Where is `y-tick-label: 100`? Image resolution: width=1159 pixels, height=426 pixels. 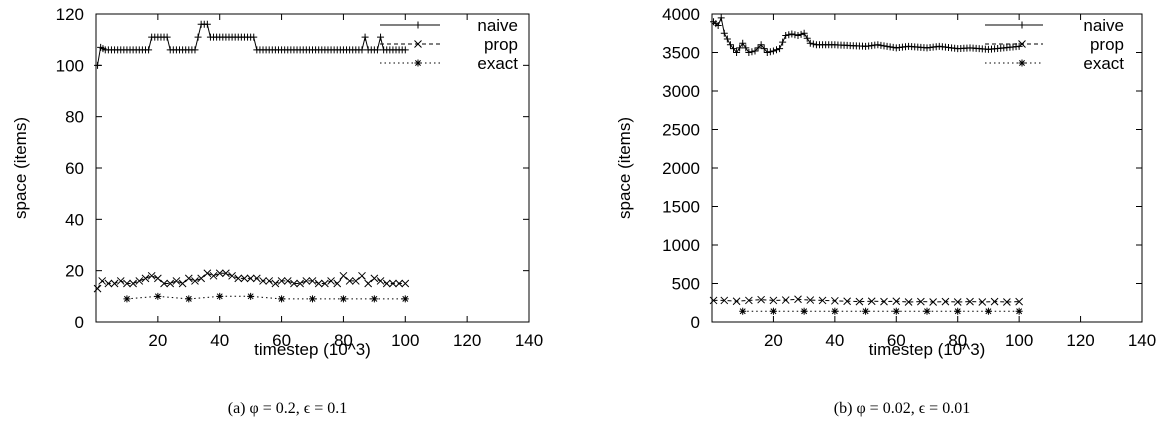 y-tick-label: 100 is located at coordinates (70, 65).